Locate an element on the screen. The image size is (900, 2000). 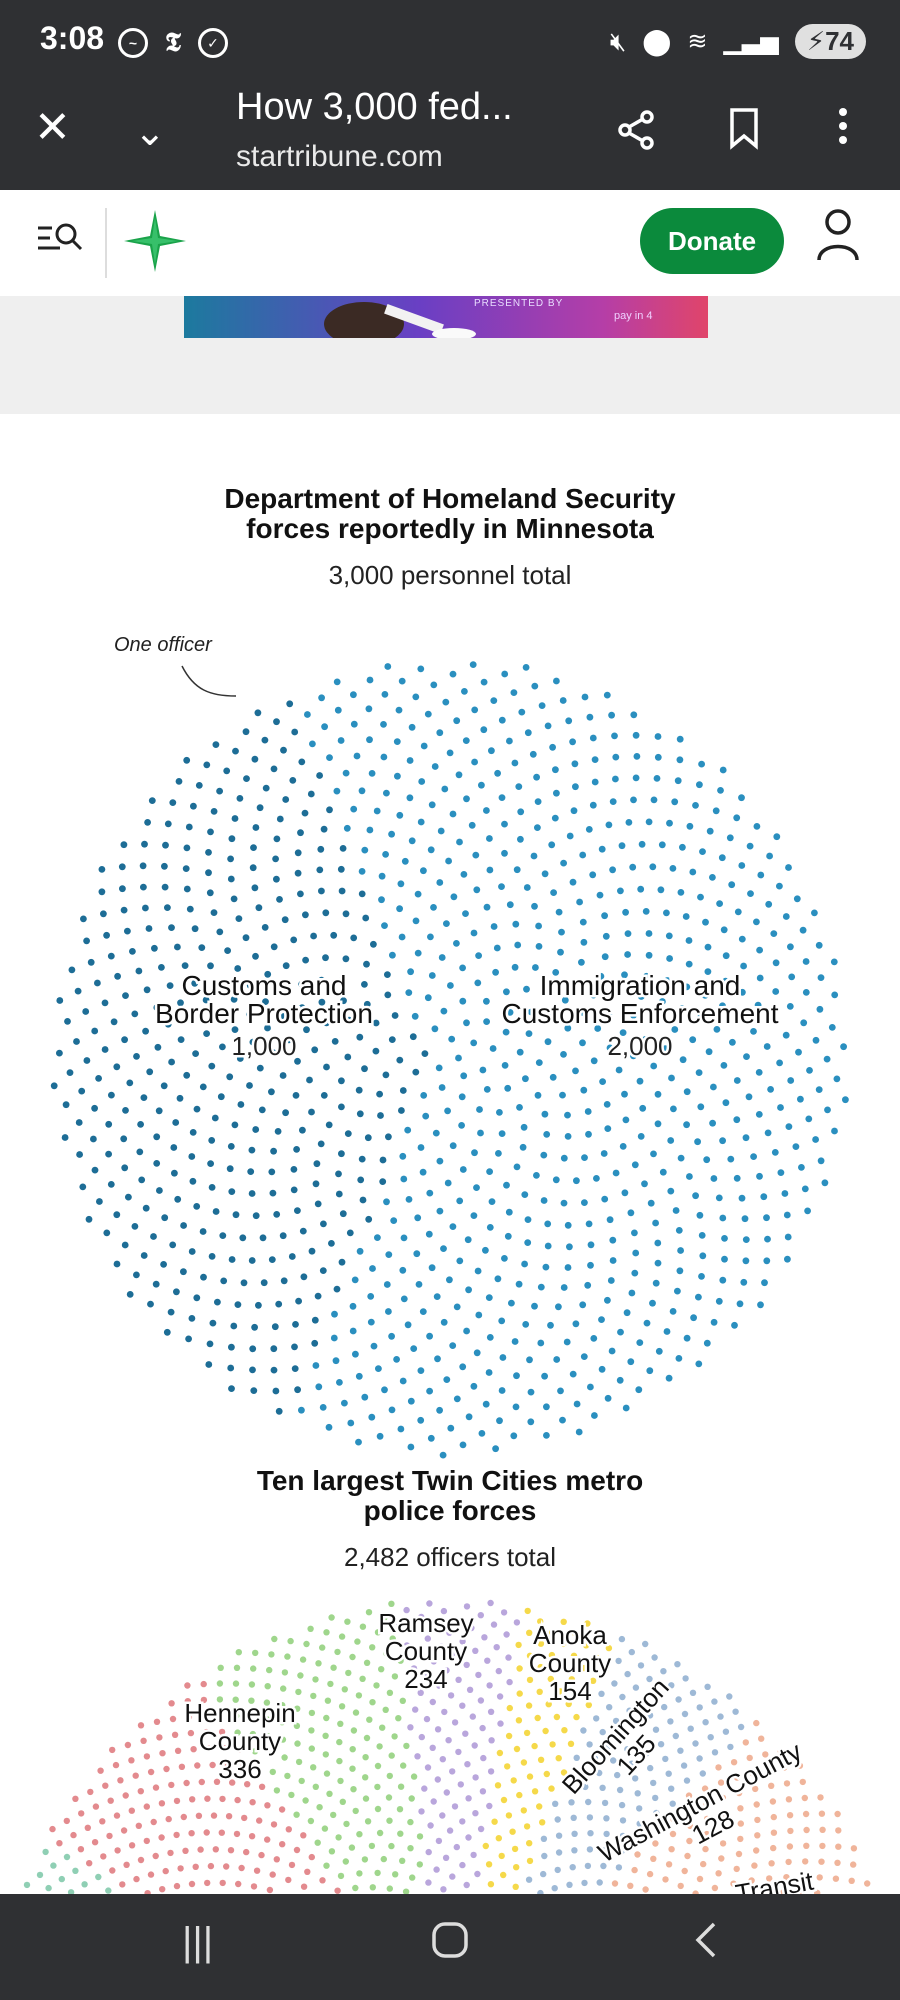
recent-apps-icon: ||| is located at coordinates (198, 1942).